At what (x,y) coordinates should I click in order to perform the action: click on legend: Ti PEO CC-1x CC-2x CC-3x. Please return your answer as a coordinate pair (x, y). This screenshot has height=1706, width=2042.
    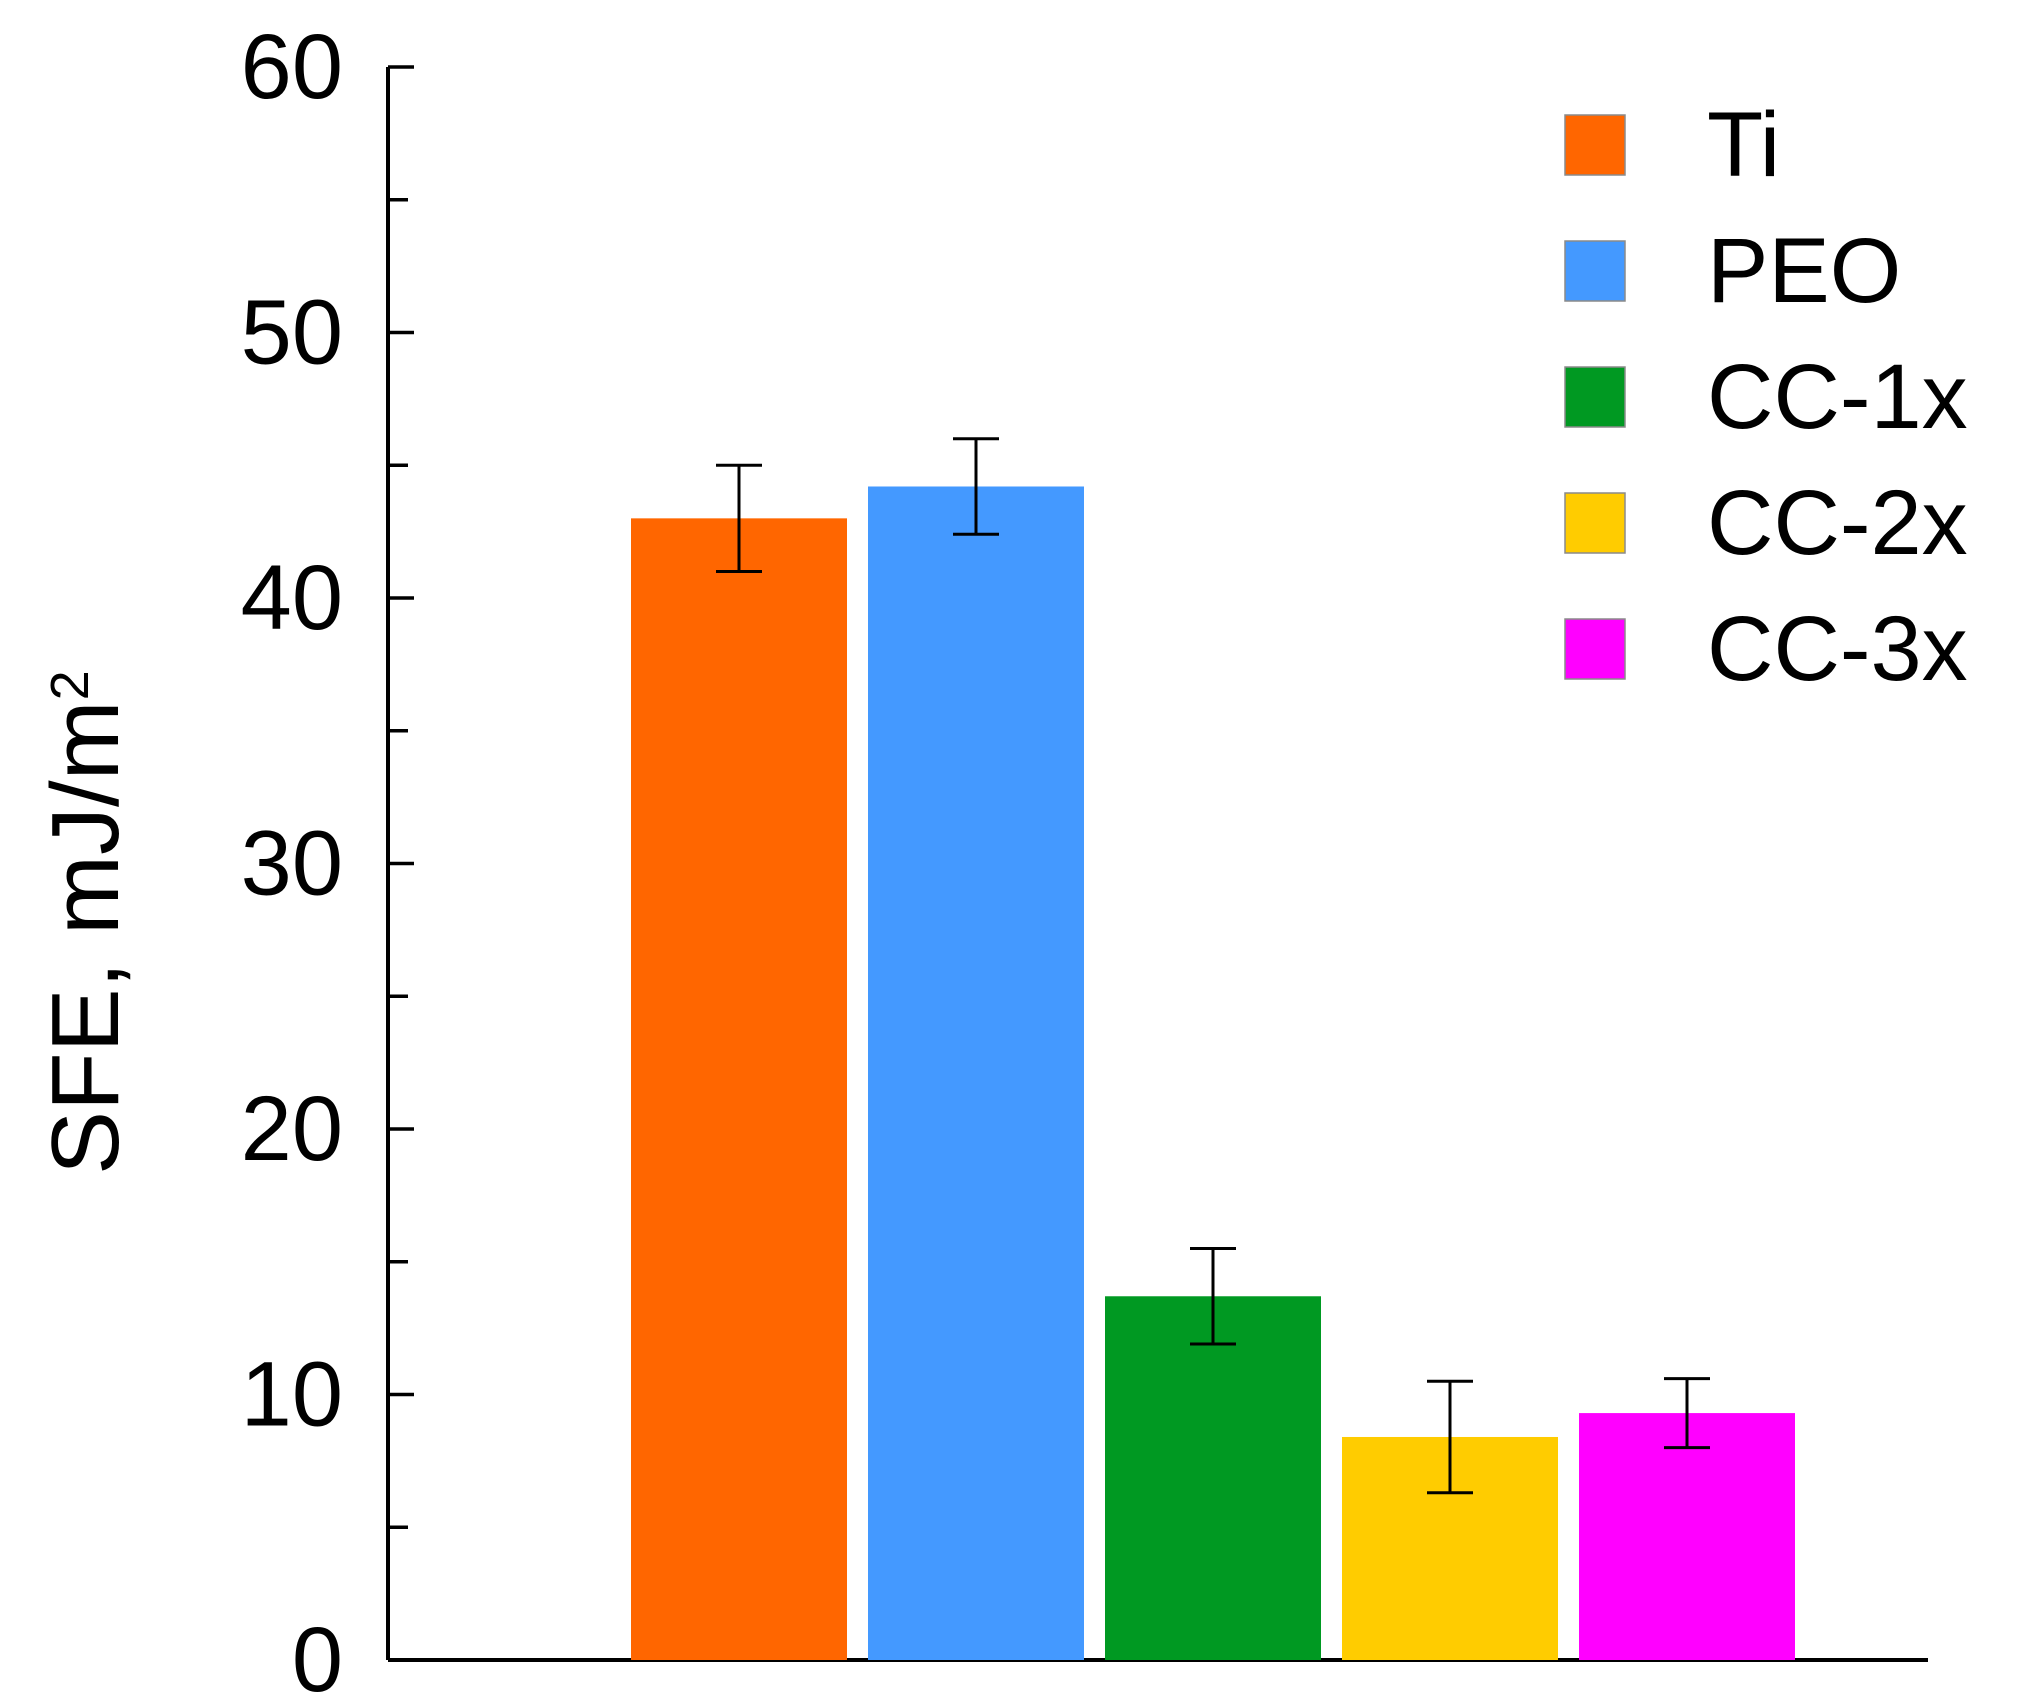
    Looking at the image, I should click on (1766, 397).